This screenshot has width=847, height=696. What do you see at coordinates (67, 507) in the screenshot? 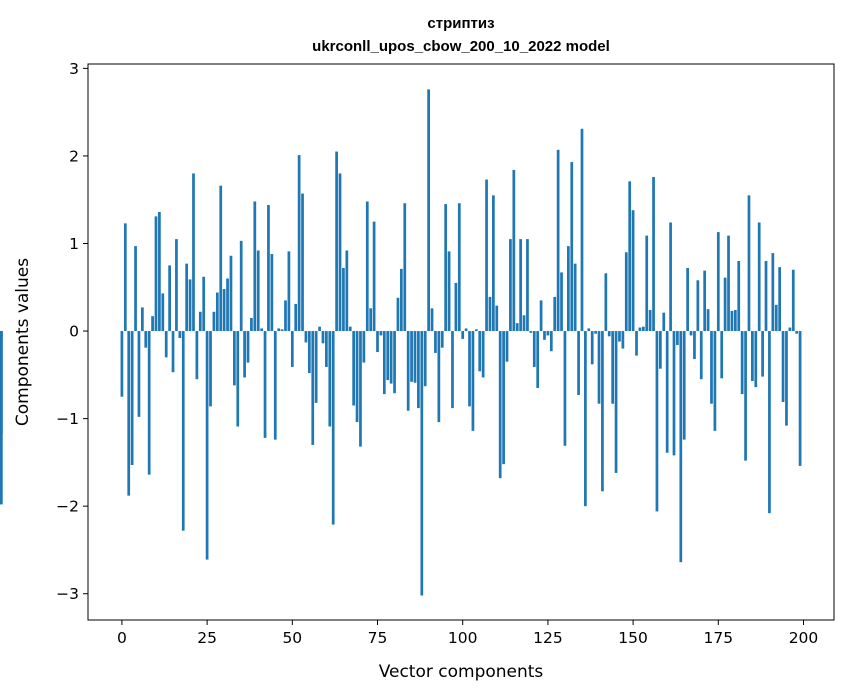
I see `y-tick-label: −2` at bounding box center [67, 507].